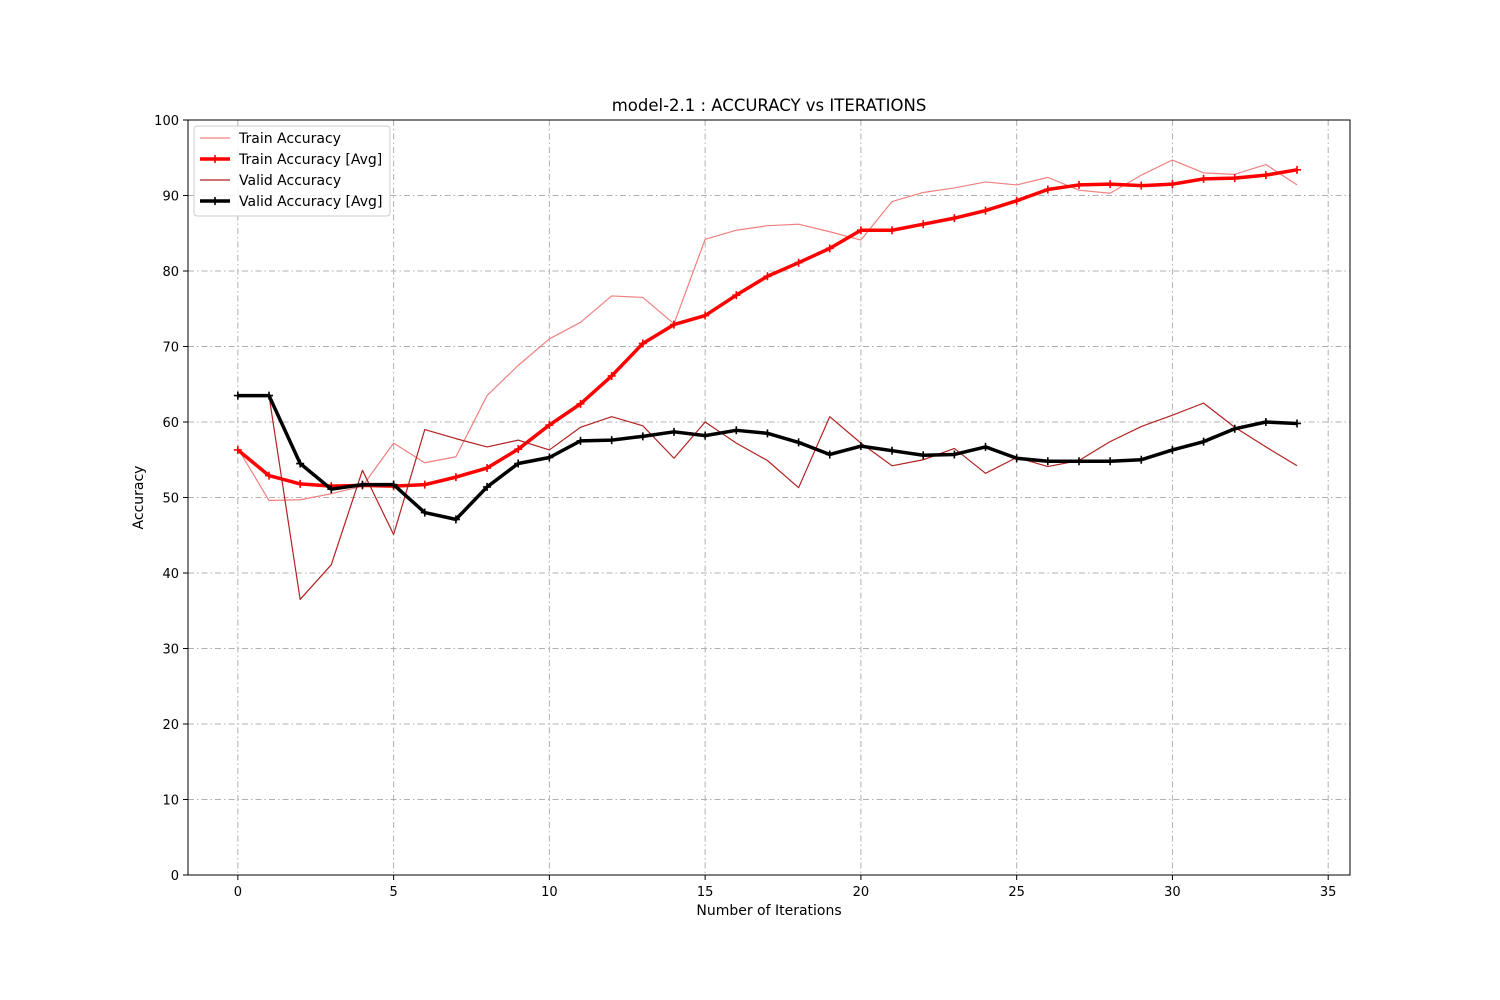  I want to click on x-tick-label: 25, so click(1016, 892).